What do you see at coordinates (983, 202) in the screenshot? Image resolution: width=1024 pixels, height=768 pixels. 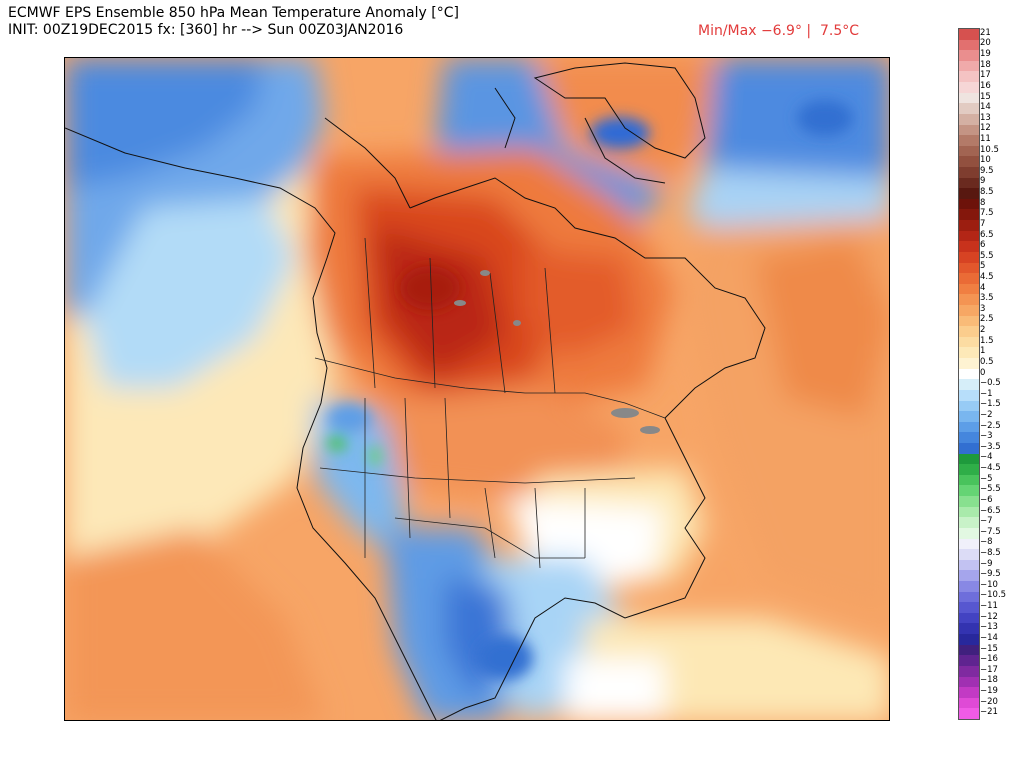 I see `colorbar-label: 8` at bounding box center [983, 202].